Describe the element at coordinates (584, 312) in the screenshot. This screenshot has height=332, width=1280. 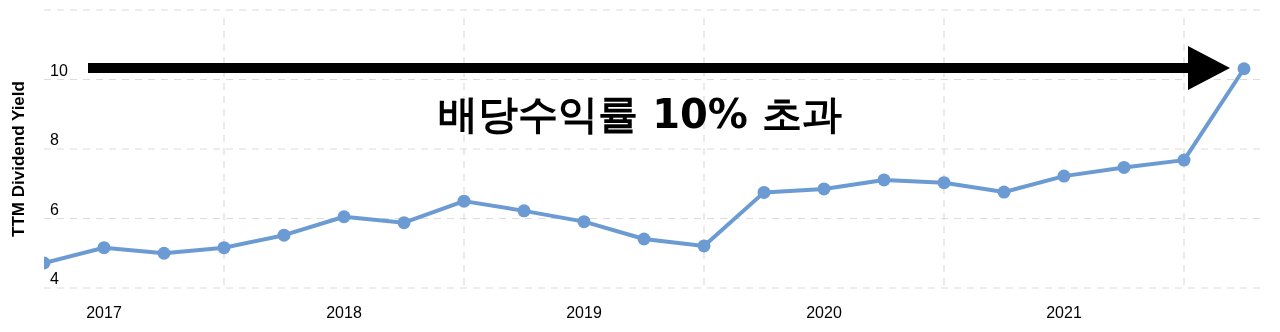
I see `x-tick-label: 2019` at that location.